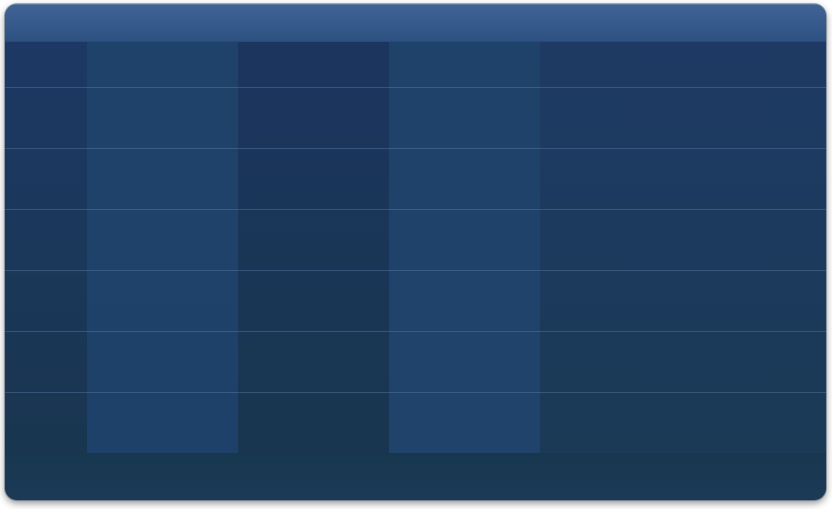  I want to click on table-footer, so click(415, 476).